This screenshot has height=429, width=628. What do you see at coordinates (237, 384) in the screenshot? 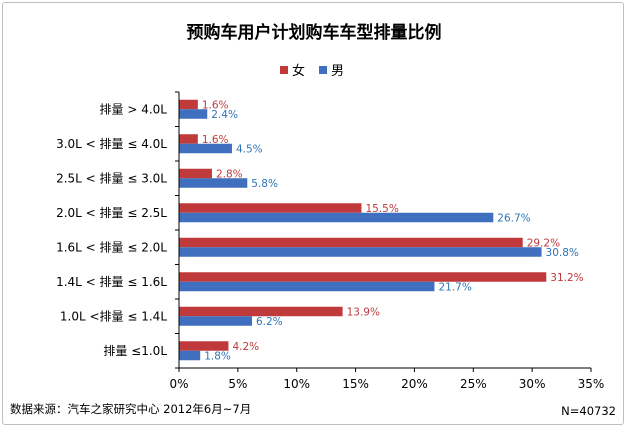
I see `x-tick-label: 5%` at bounding box center [237, 384].